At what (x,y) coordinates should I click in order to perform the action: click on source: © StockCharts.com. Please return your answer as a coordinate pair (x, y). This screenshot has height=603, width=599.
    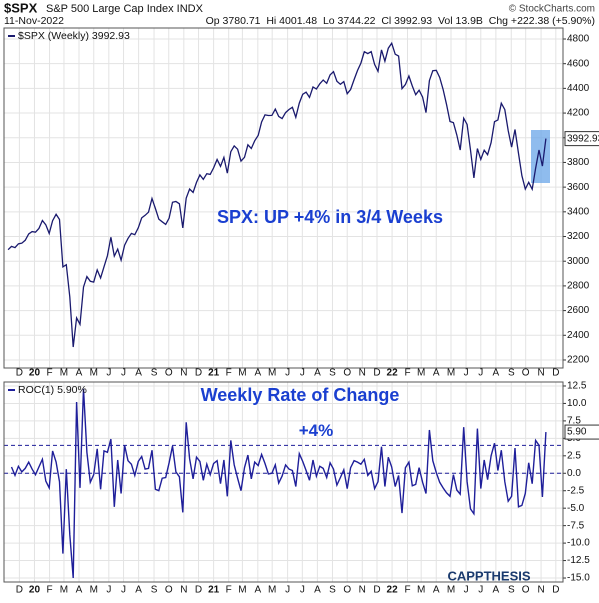
    Looking at the image, I should click on (552, 9).